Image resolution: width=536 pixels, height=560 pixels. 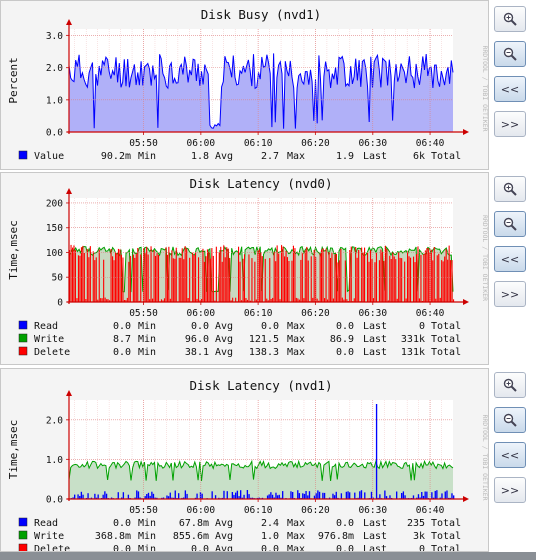 What do you see at coordinates (122, 339) in the screenshot?
I see `legend-value: 8.7` at bounding box center [122, 339].